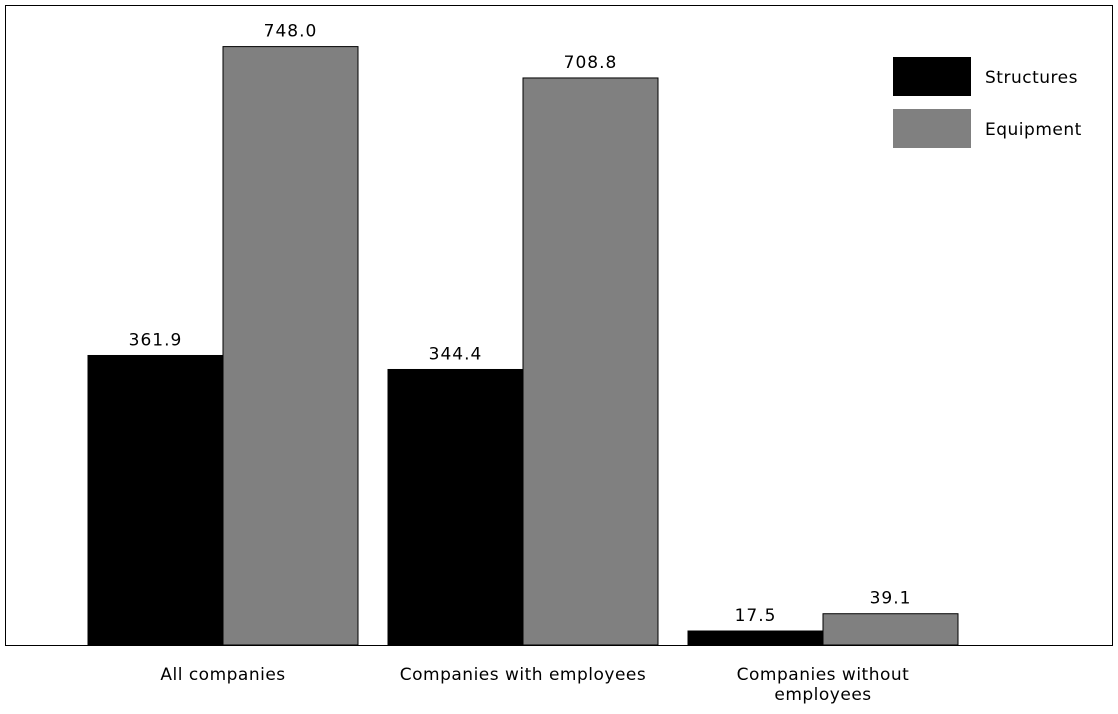 The height and width of the screenshot is (714, 1118). I want to click on legend-swatch-structures, so click(932, 76).